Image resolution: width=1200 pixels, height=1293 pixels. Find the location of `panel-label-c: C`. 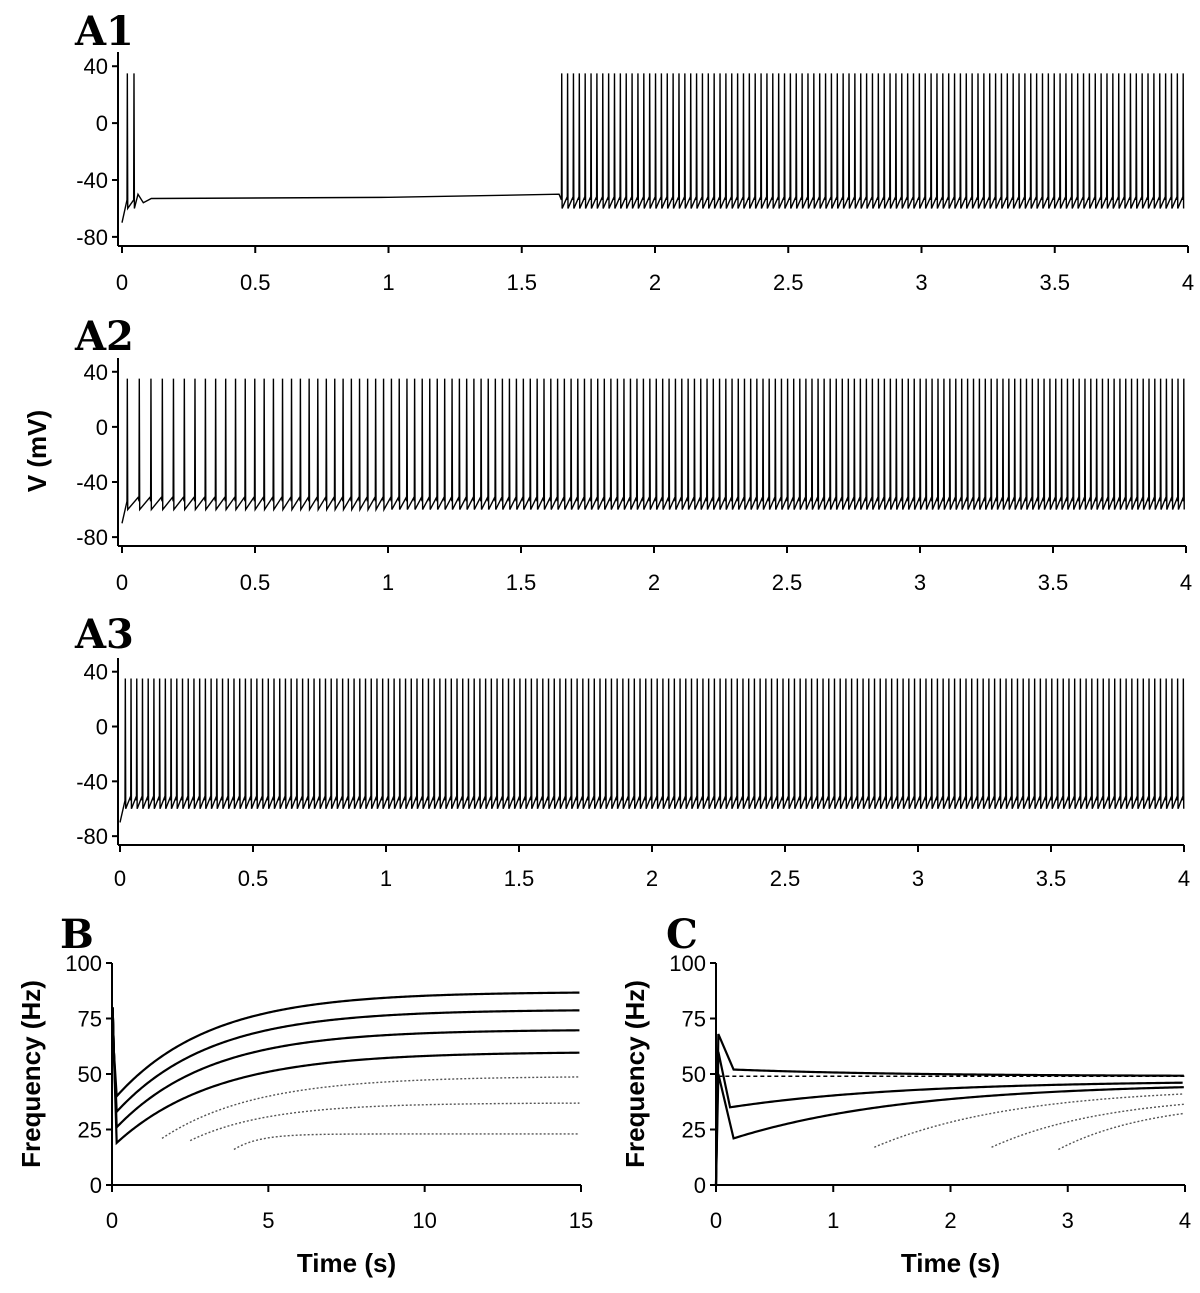

panel-label-c: C is located at coordinates (682, 934).